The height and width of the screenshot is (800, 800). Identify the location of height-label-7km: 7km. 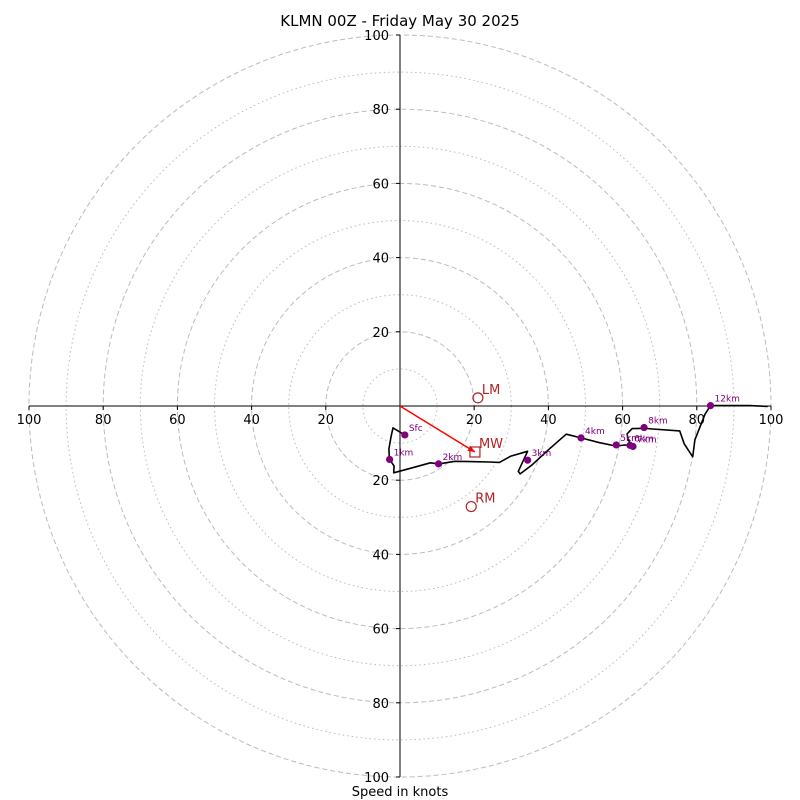
(647, 440).